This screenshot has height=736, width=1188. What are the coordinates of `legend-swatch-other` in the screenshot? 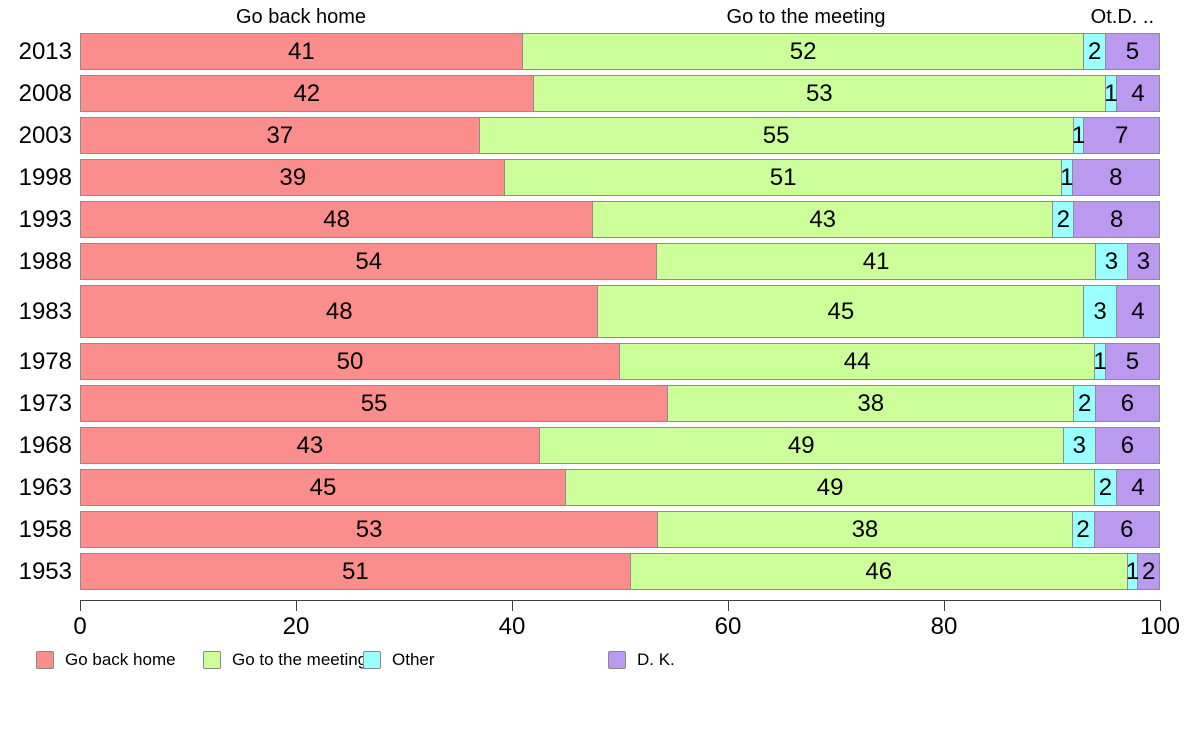 It's located at (372, 660).